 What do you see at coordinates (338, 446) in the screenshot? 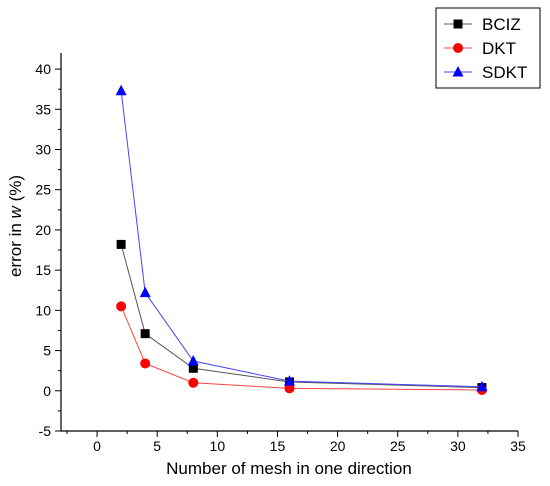
I see `x-tick-label: 20` at bounding box center [338, 446].